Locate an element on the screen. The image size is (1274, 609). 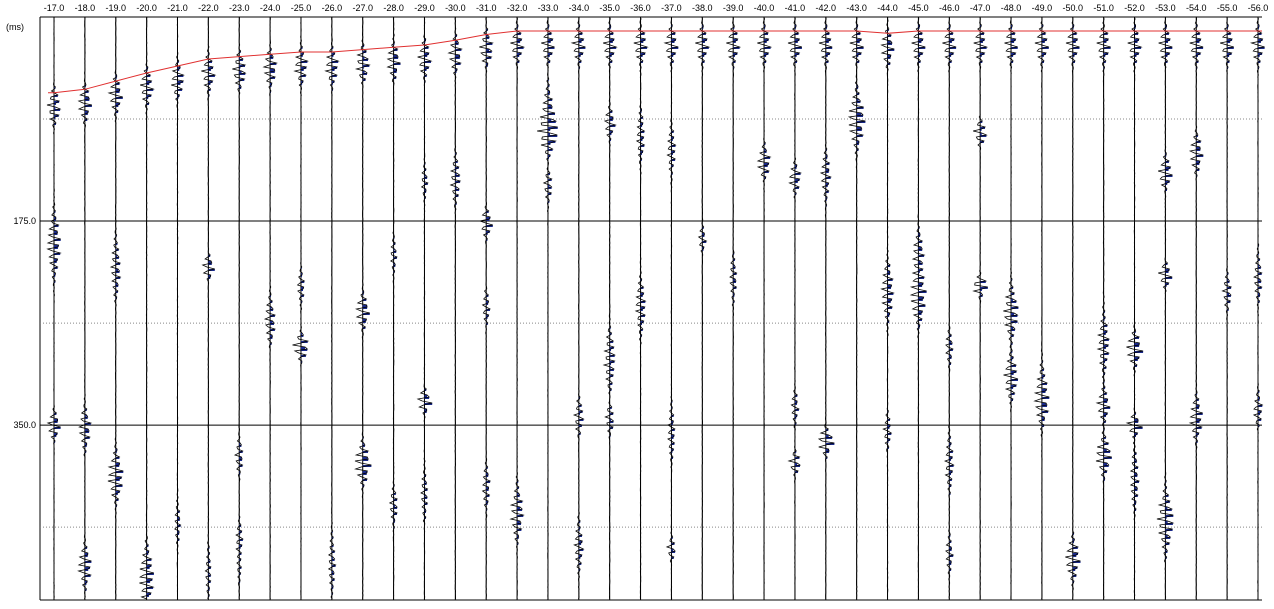
x-tick-label: -17.0 is located at coordinates (54, 8).